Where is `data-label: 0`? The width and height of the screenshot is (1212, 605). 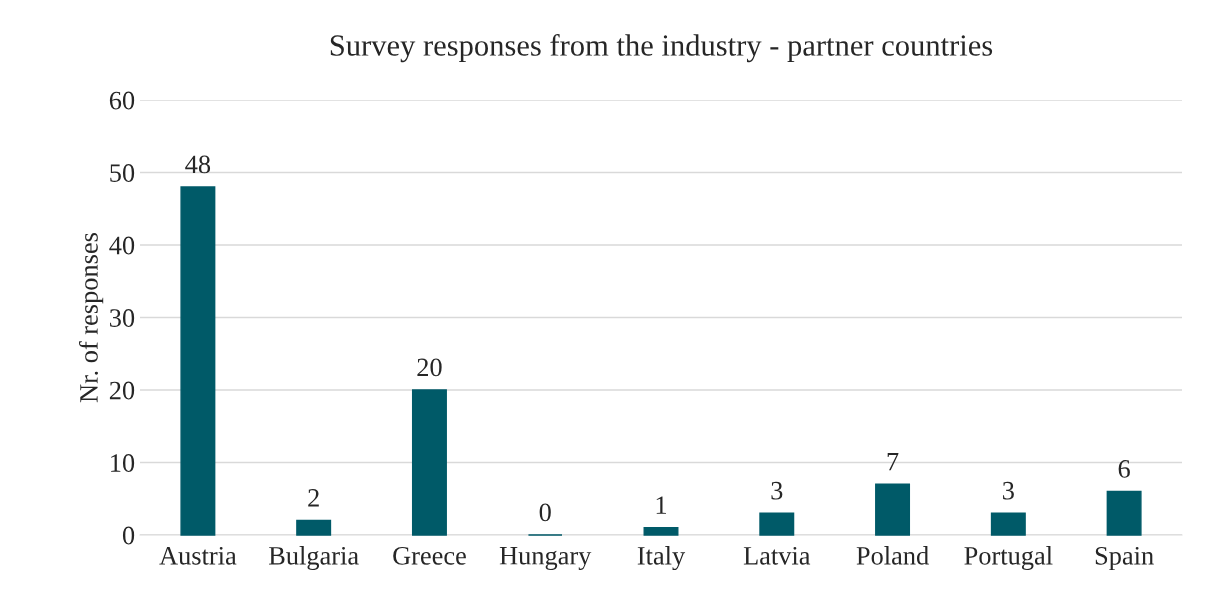 data-label: 0 is located at coordinates (545, 512).